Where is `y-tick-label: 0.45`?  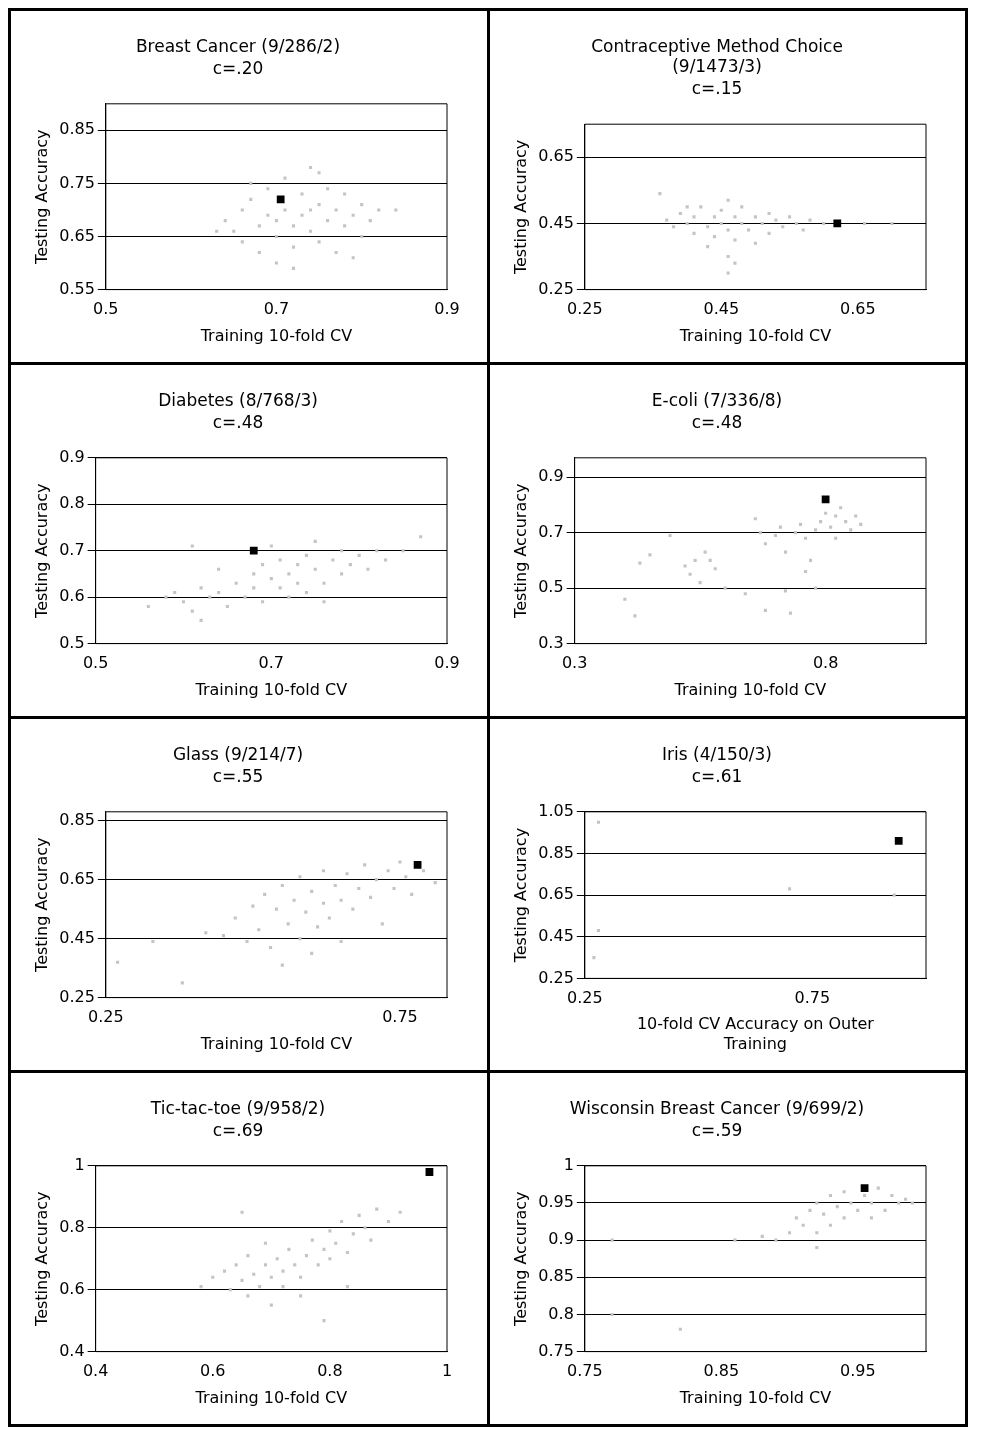
y-tick-label: 0.45 is located at coordinates (555, 222).